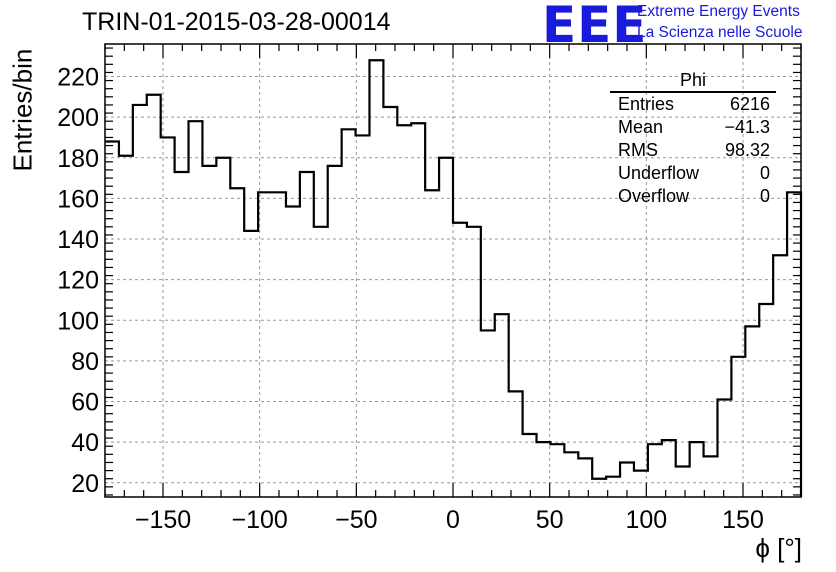  What do you see at coordinates (550, 520) in the screenshot?
I see `x-tick-label: 50` at bounding box center [550, 520].